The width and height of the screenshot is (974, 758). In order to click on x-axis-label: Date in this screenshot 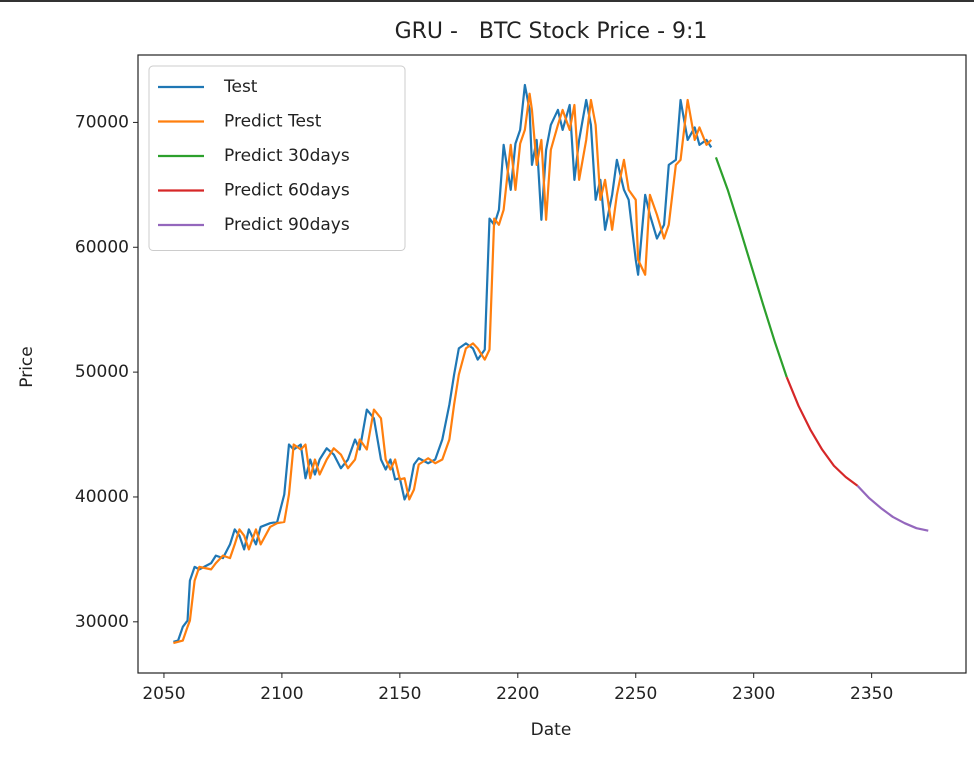, I will do `click(551, 730)`.